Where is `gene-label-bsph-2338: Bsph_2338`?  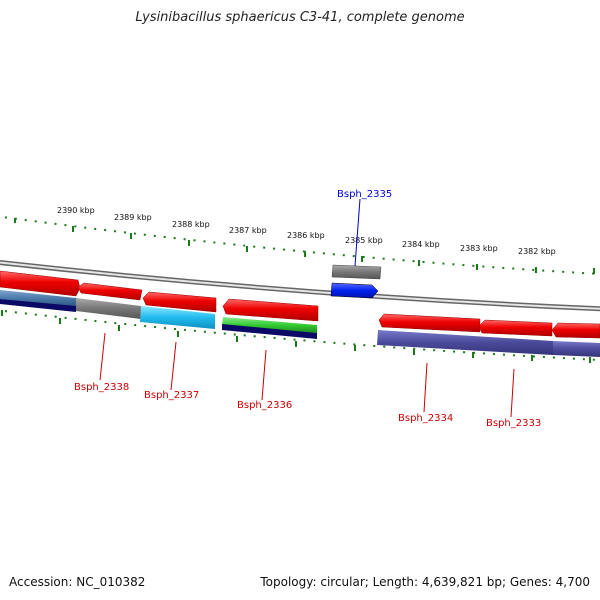 gene-label-bsph-2338: Bsph_2338 is located at coordinates (101, 387).